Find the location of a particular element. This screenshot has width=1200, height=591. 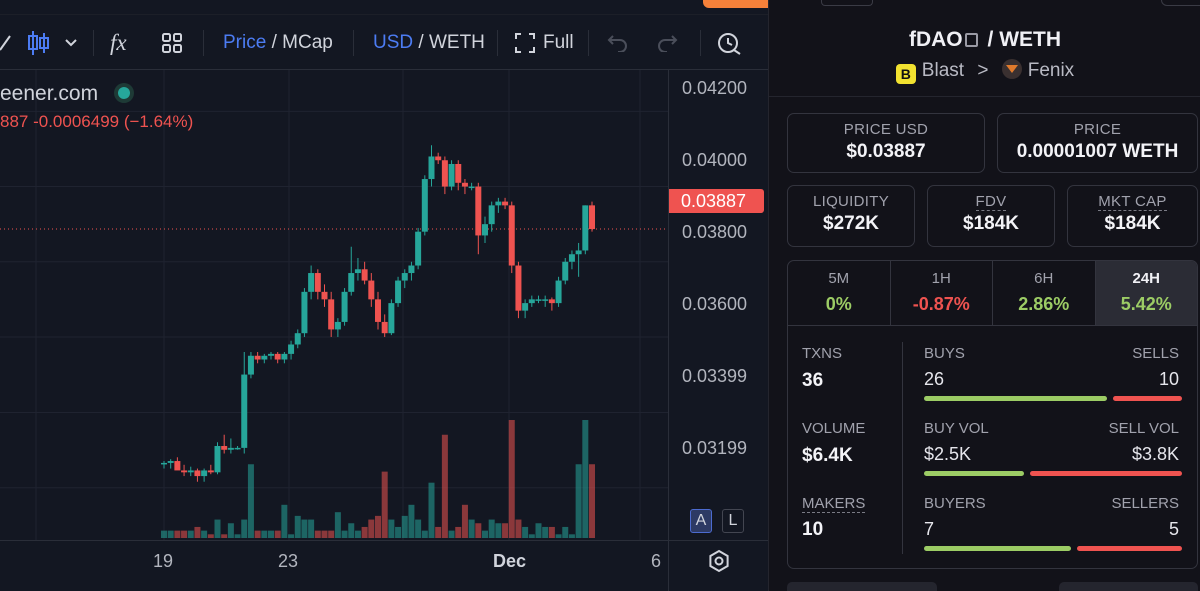

makers-label: MAKERS is located at coordinates (834, 504).